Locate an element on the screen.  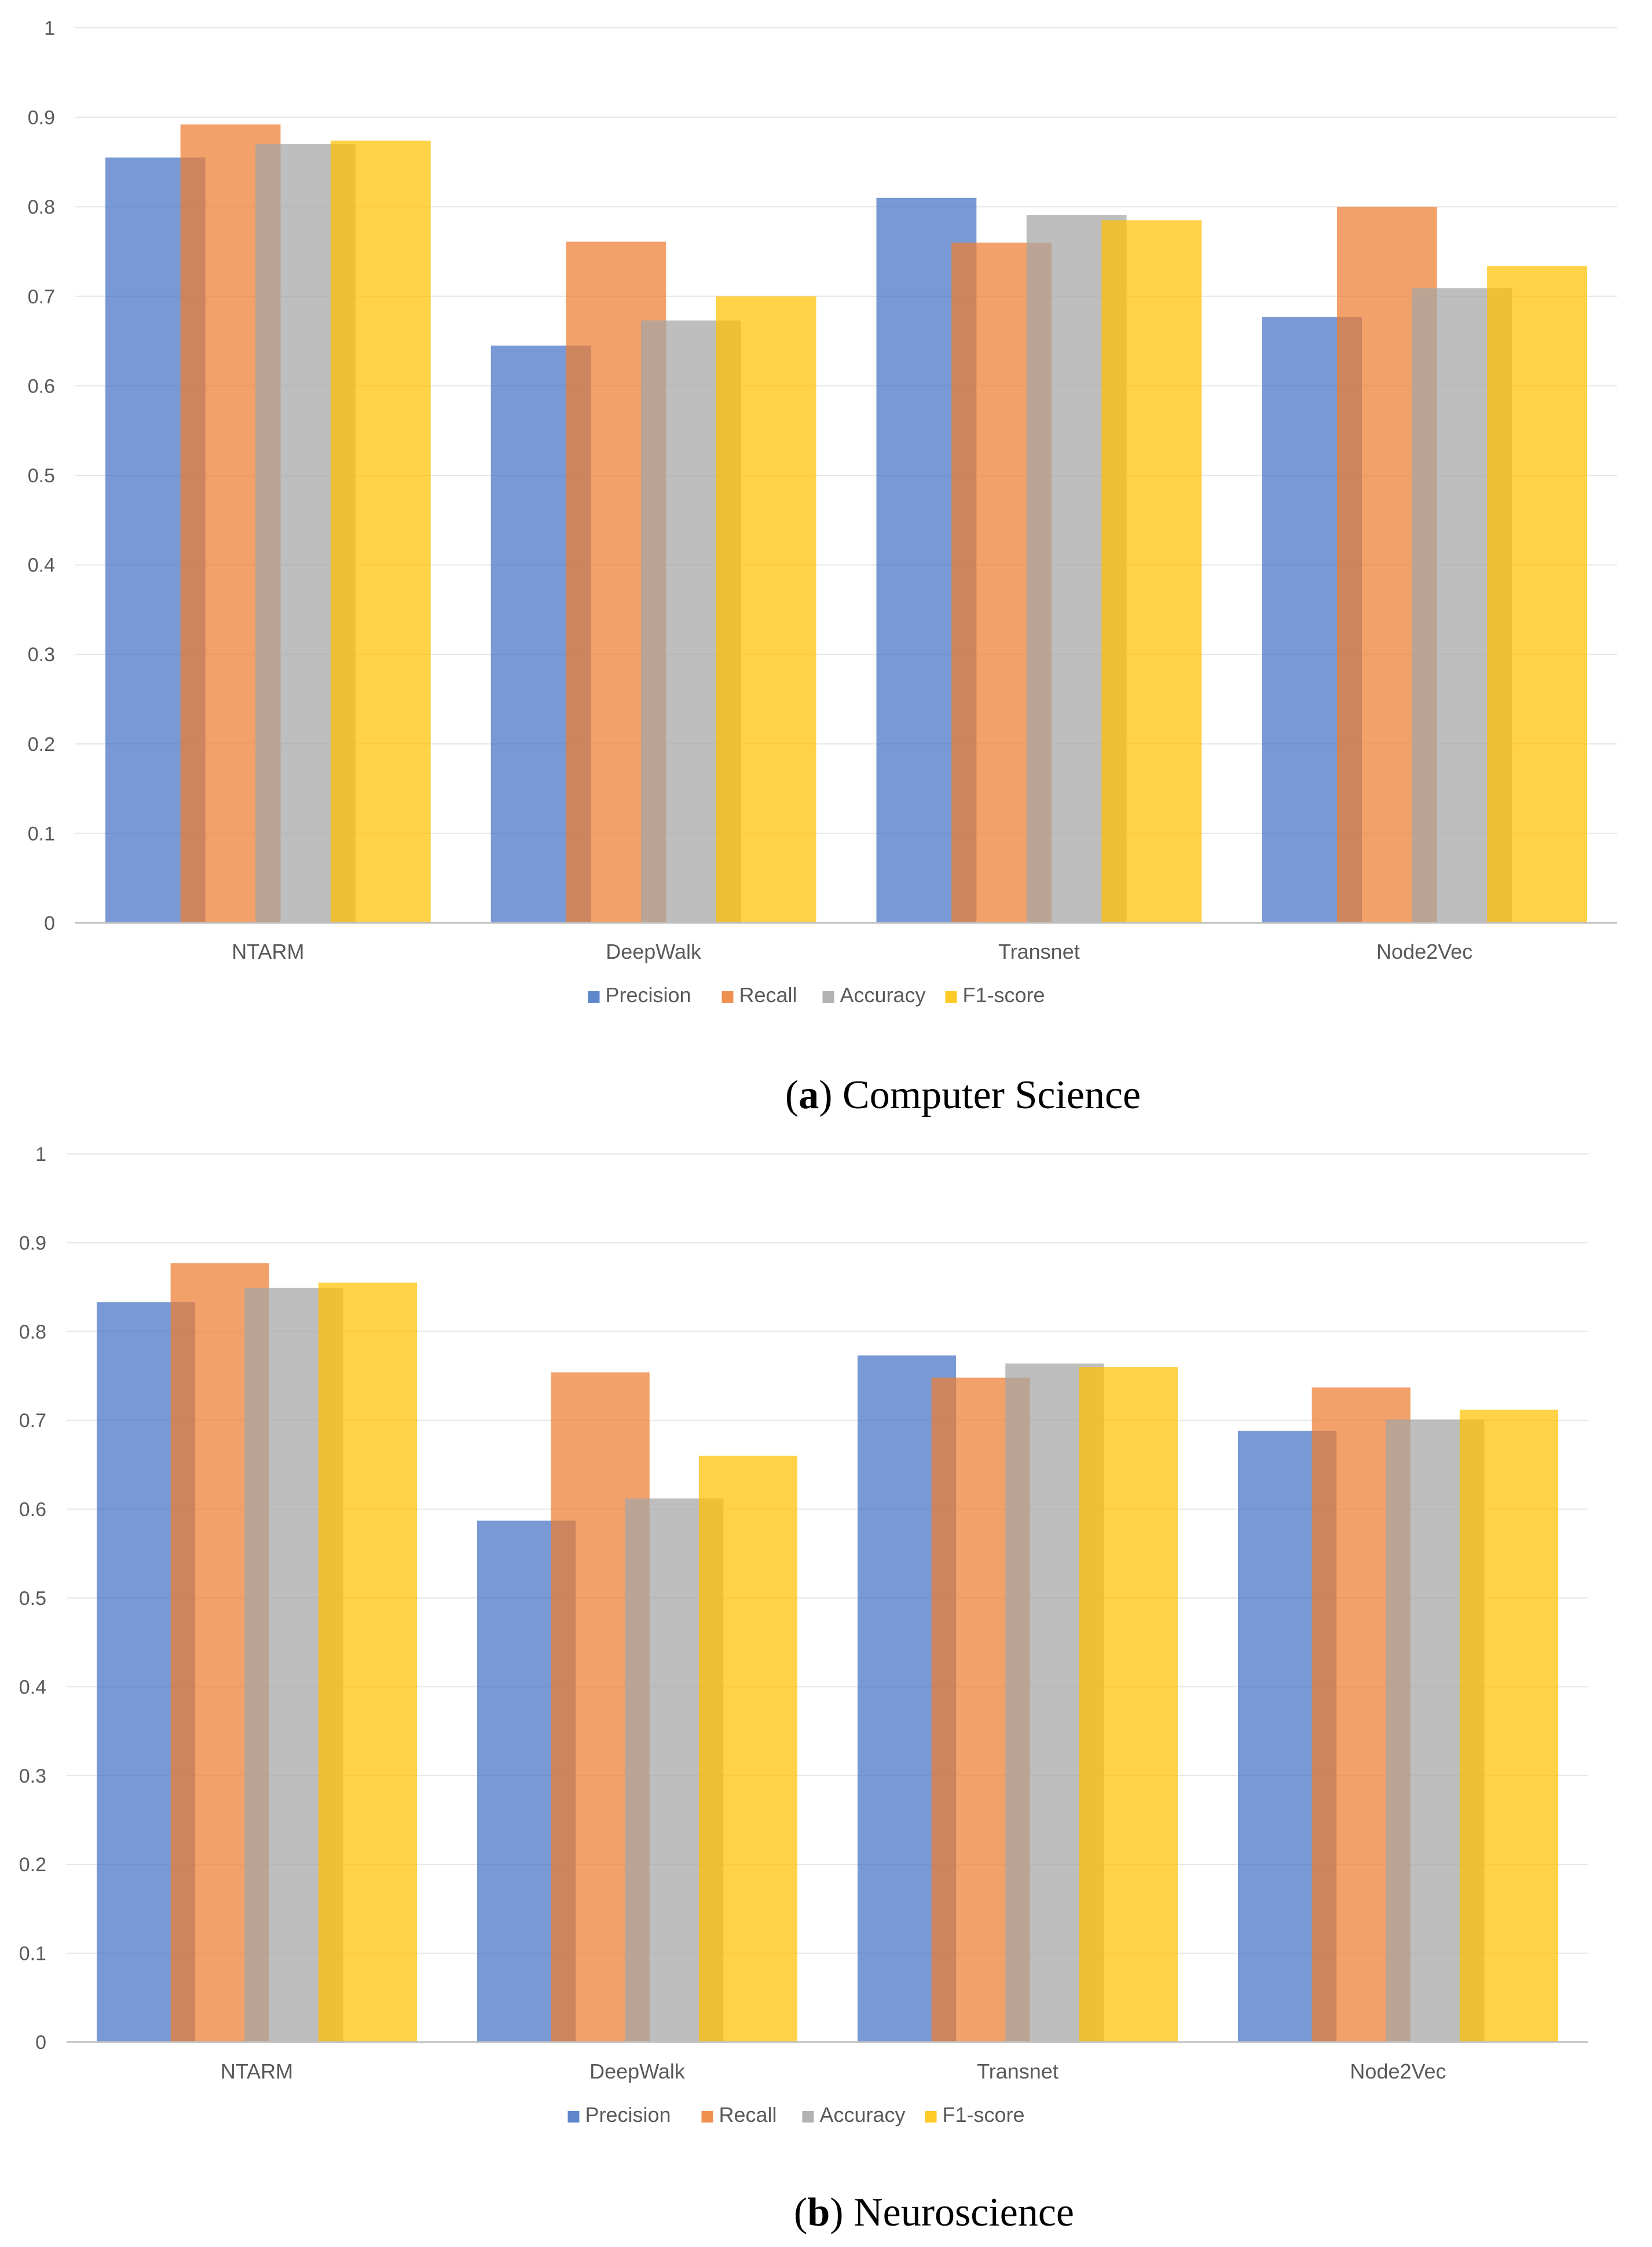
caption-letter: b is located at coordinates (818, 2212).